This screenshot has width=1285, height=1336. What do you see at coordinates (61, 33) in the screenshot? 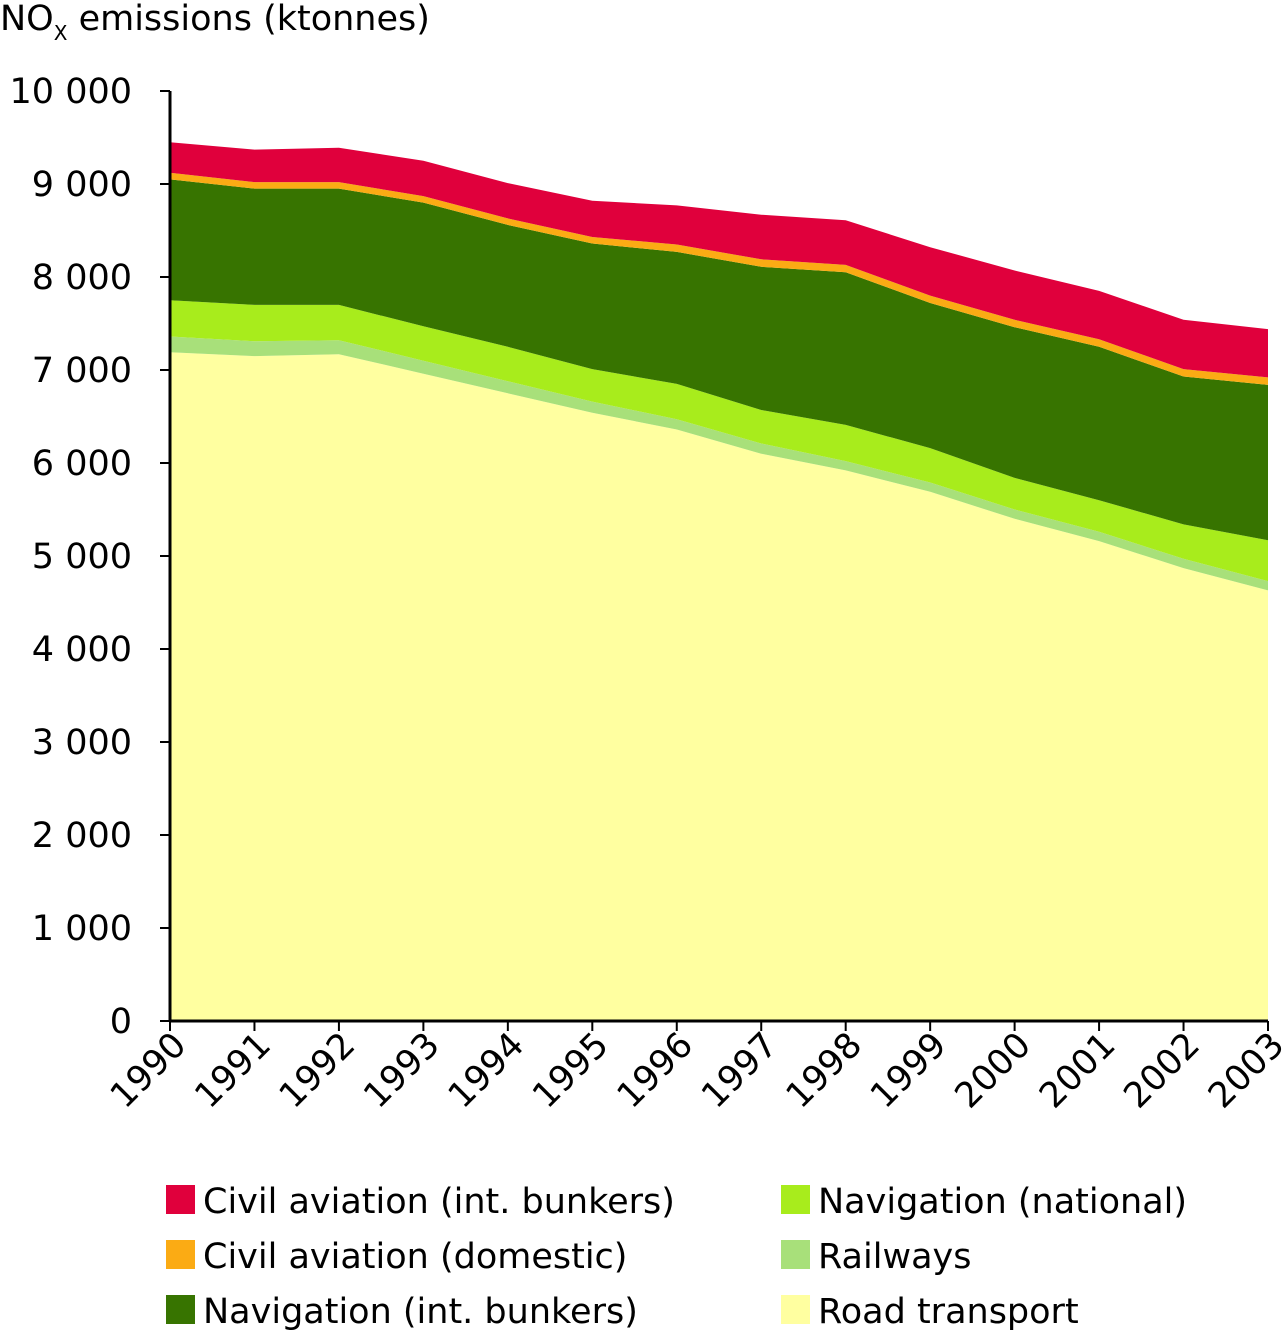
I see `y-axis-title-subscript: X` at bounding box center [61, 33].